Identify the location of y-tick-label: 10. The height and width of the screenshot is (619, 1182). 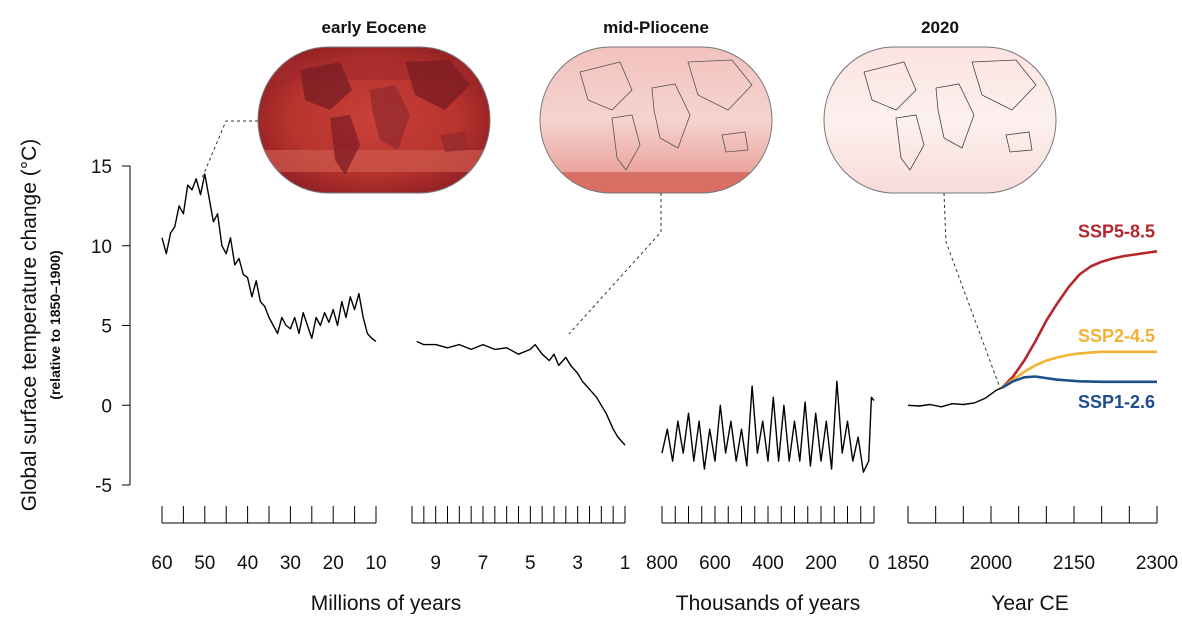
(101, 247).